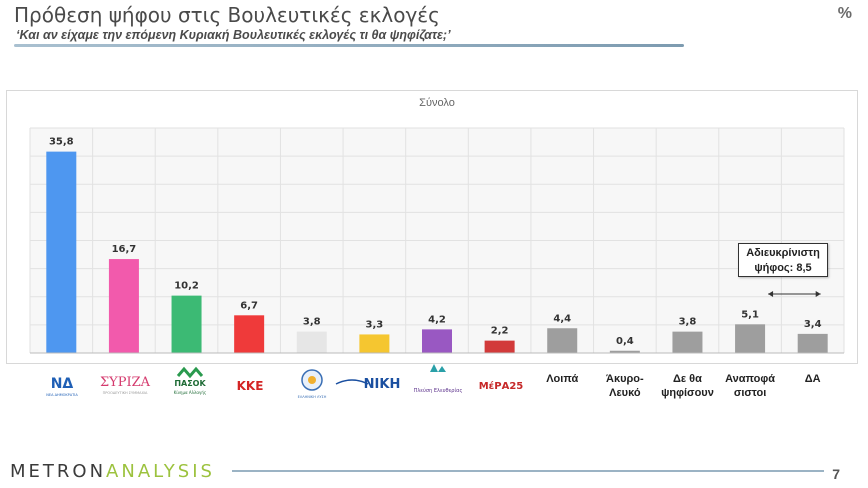 The image size is (868, 488). I want to click on unit-label: %, so click(844, 13).